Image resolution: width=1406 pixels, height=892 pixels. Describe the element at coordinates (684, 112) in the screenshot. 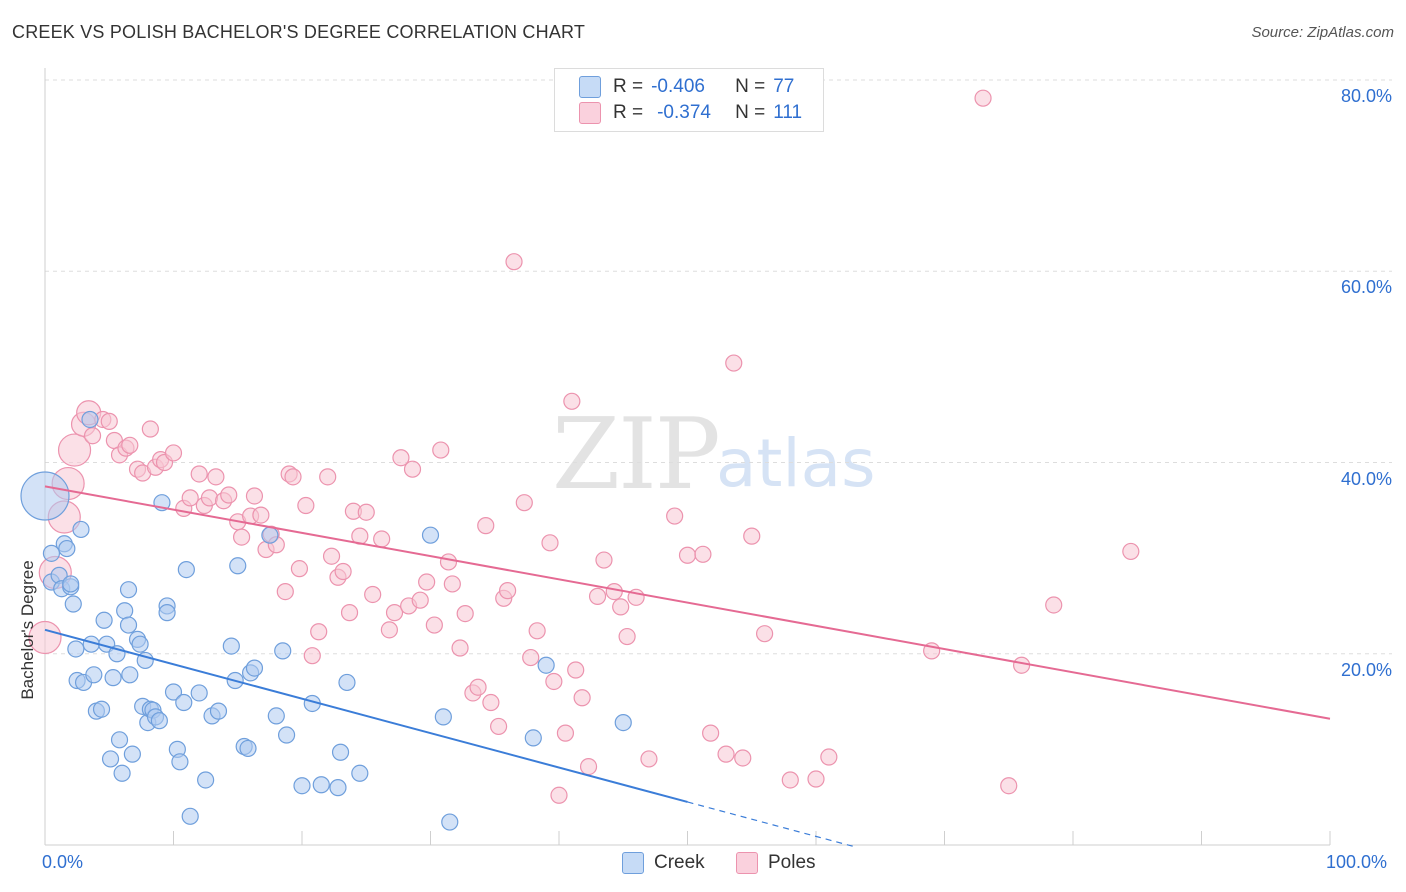

I see `r-value: -0.374` at that location.